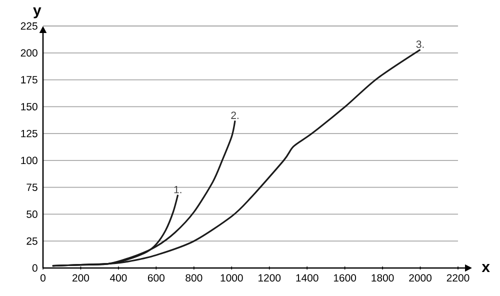  What do you see at coordinates (29, 106) in the screenshot?
I see `y-tick-label: 150` at bounding box center [29, 106].